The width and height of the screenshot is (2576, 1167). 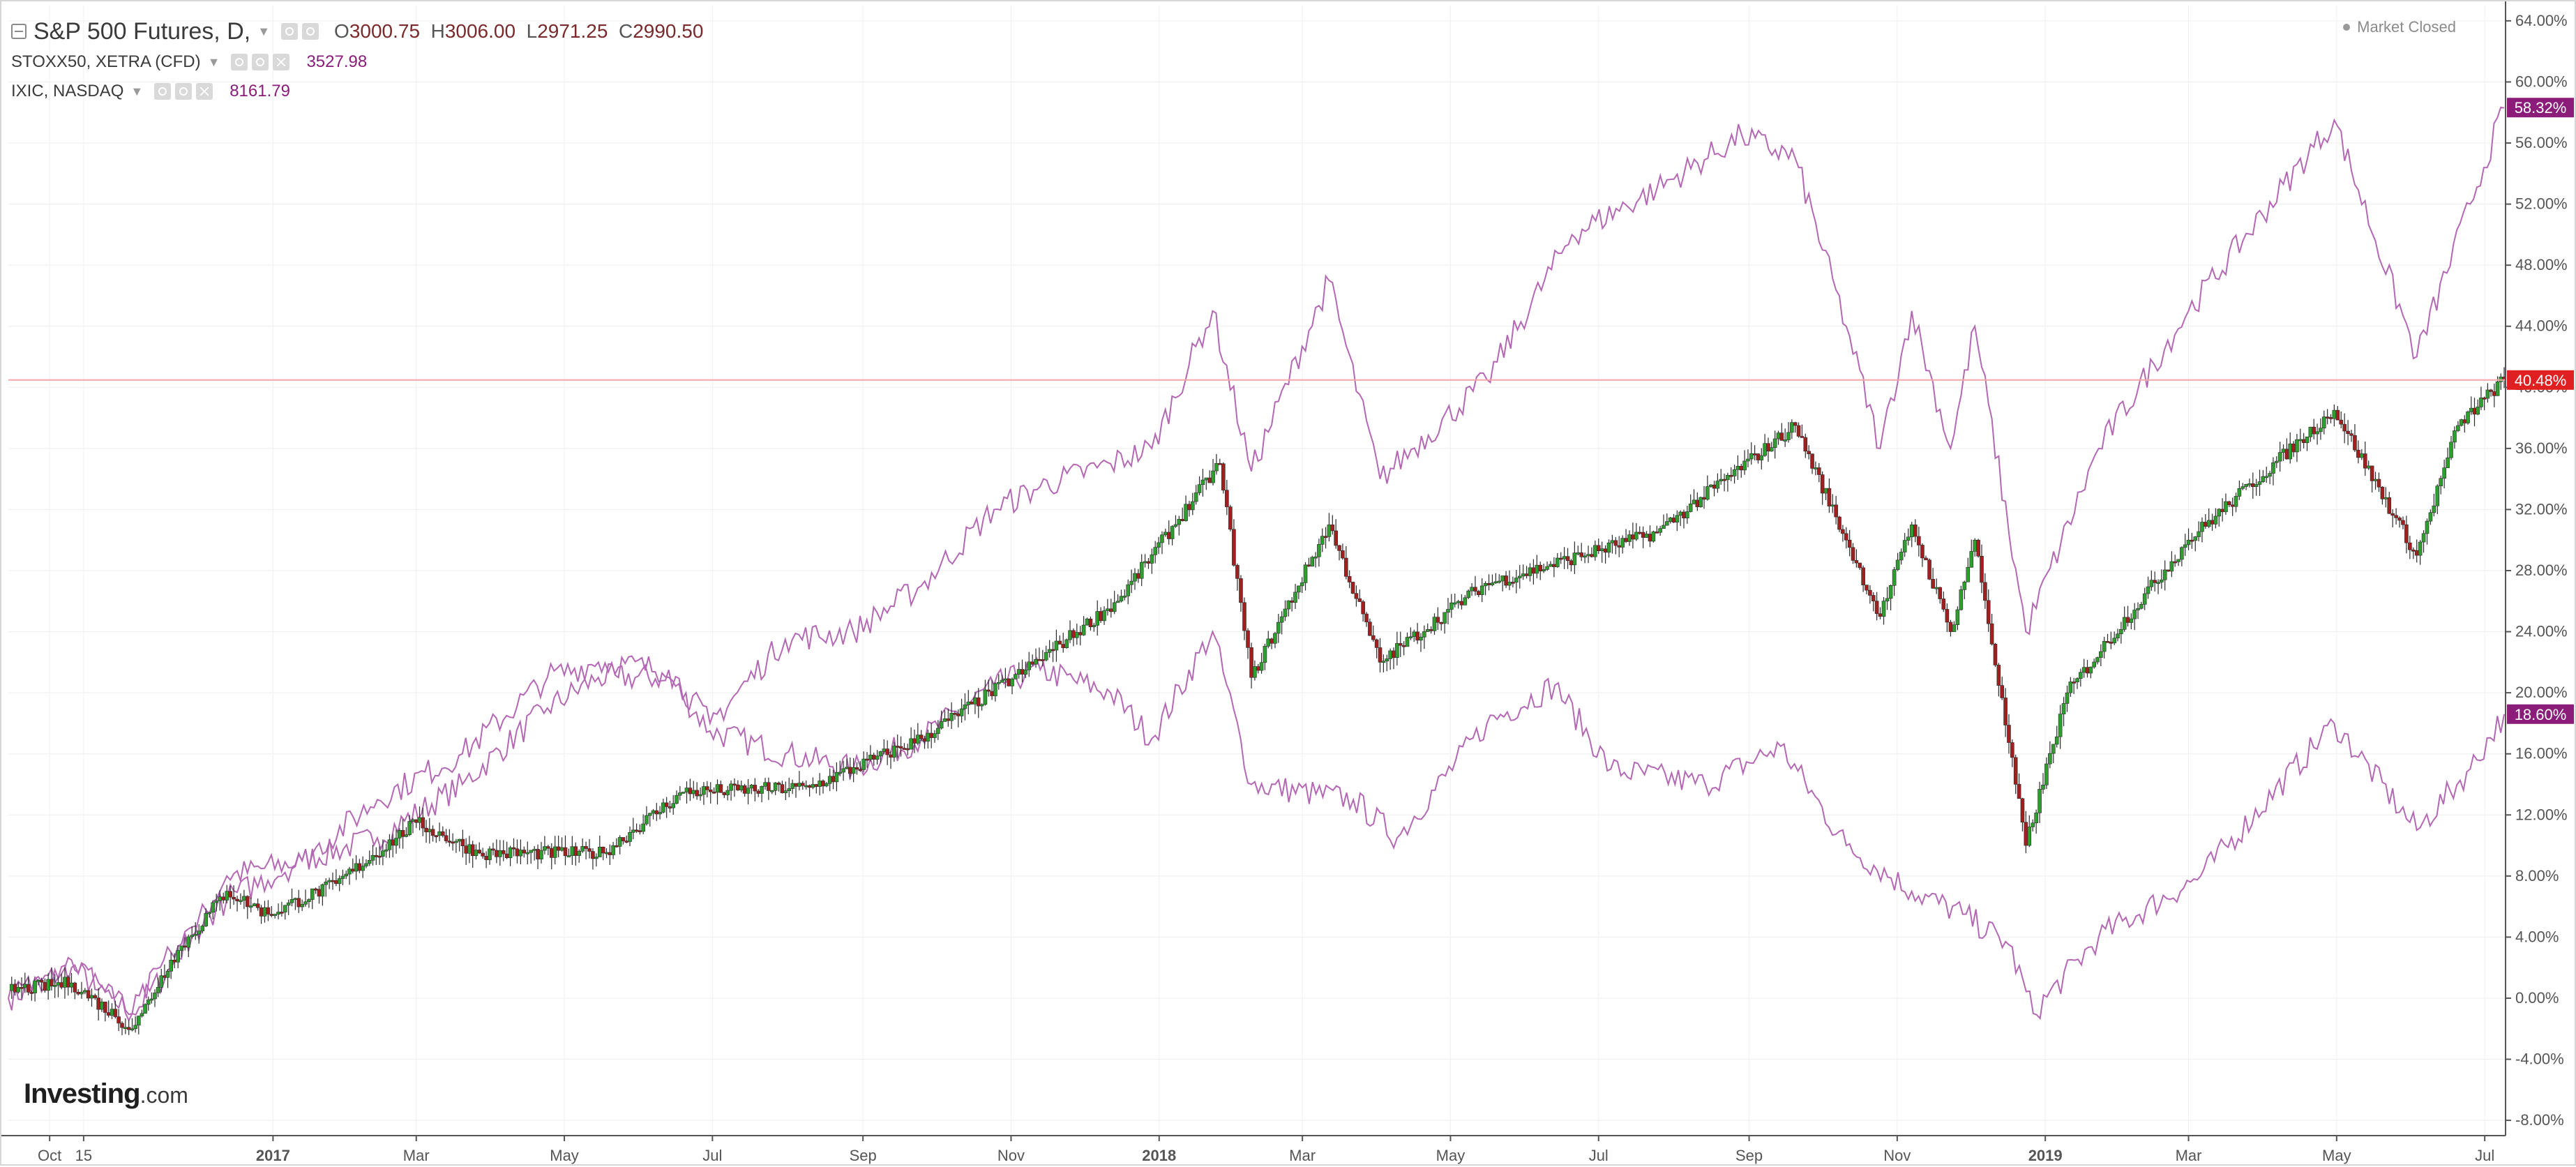 I want to click on legend-row-stoxx50: STOXX50, XETRA (CFD) ▼ 3527.98, so click(x=357, y=62).